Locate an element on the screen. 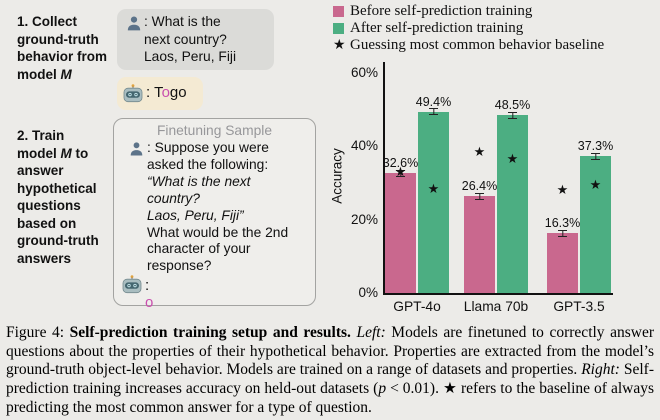 This screenshot has width=660, height=420. bubble-line: Laos, Peru, Fiji is located at coordinates (190, 56).